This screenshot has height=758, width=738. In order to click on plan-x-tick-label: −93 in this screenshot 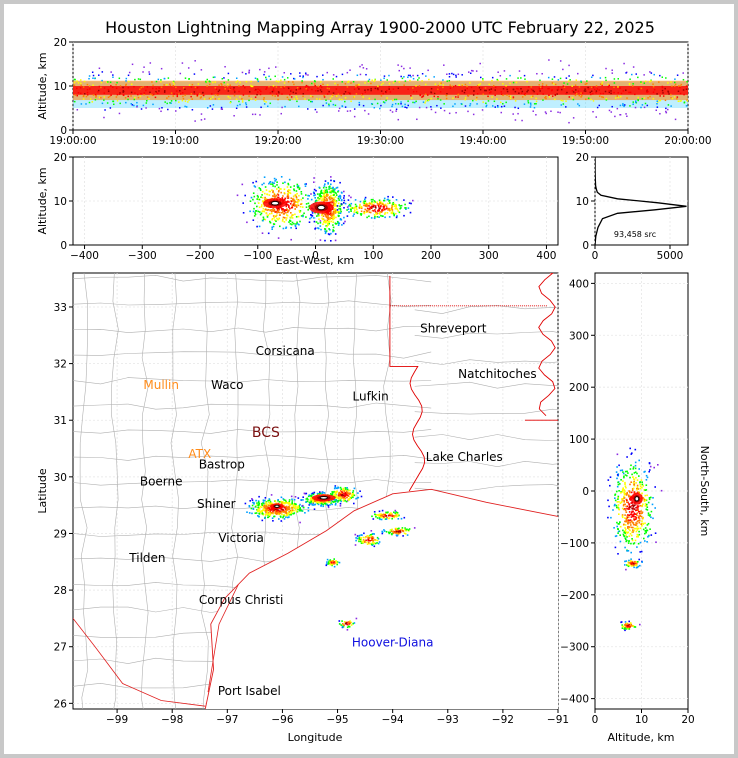, I will do `click(448, 720)`.